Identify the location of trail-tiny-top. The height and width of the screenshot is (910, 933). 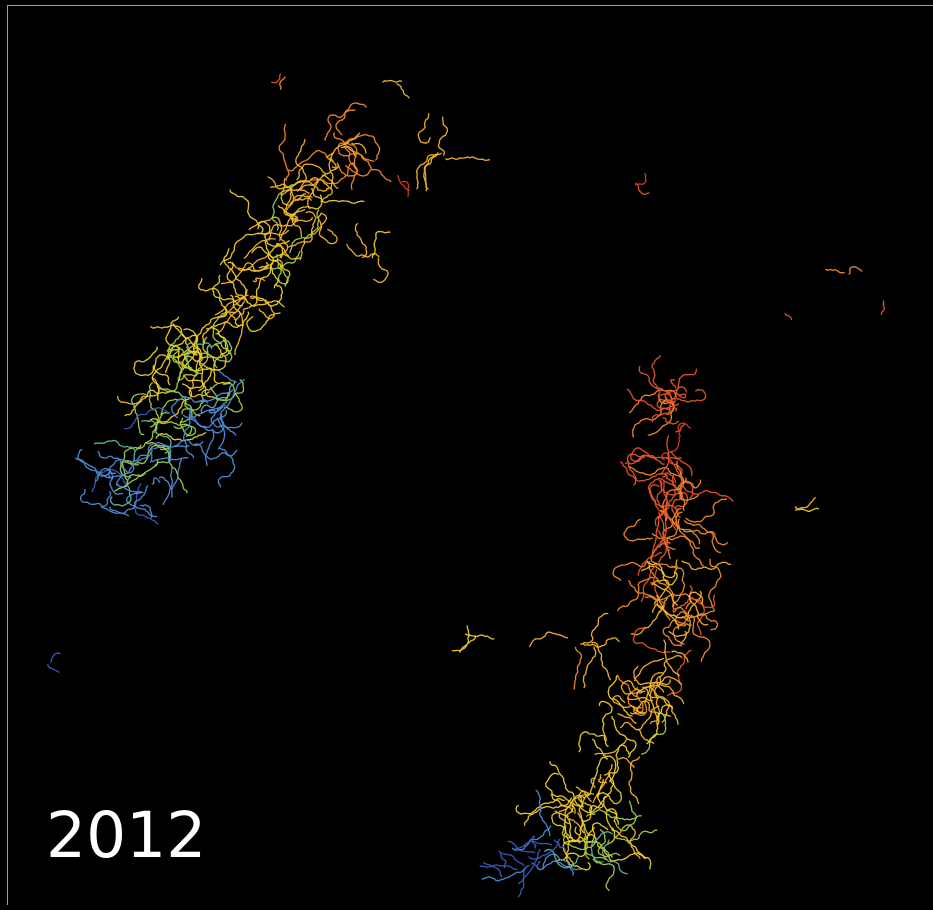
(282, 83).